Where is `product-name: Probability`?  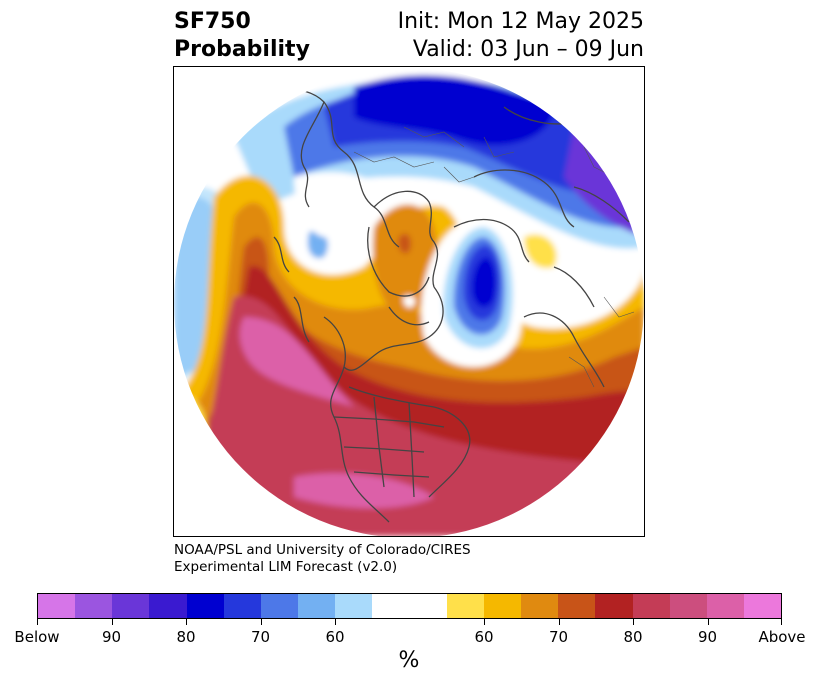 product-name: Probability is located at coordinates (242, 49).